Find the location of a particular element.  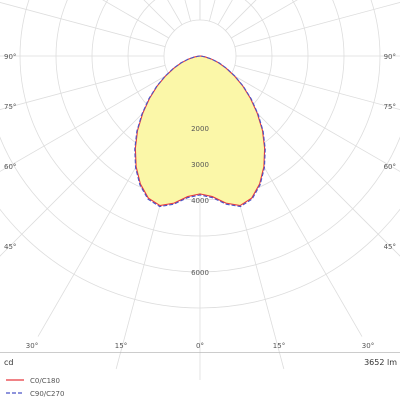

angle-label-right-60: 60° is located at coordinates (390, 167).